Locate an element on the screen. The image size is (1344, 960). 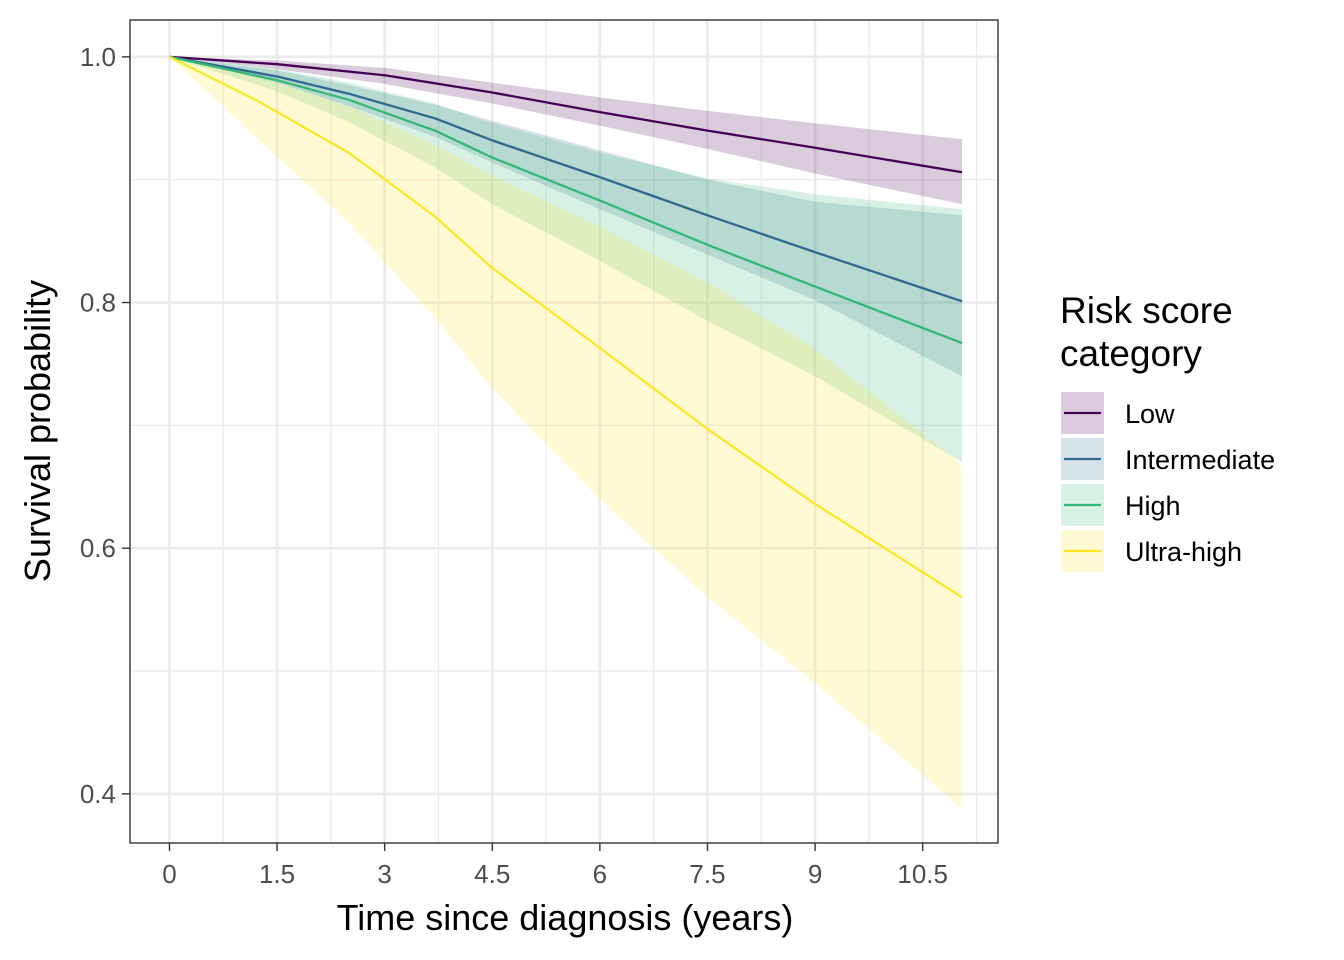
x-tick-label: 4.5 is located at coordinates (492, 874).